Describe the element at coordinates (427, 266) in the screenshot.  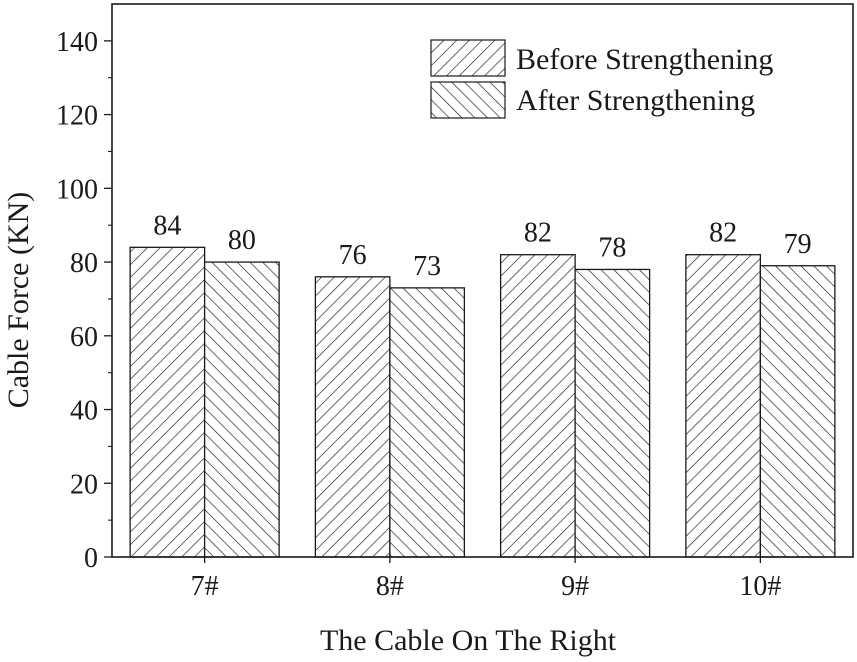
I see `data-label-after-1: 73` at that location.